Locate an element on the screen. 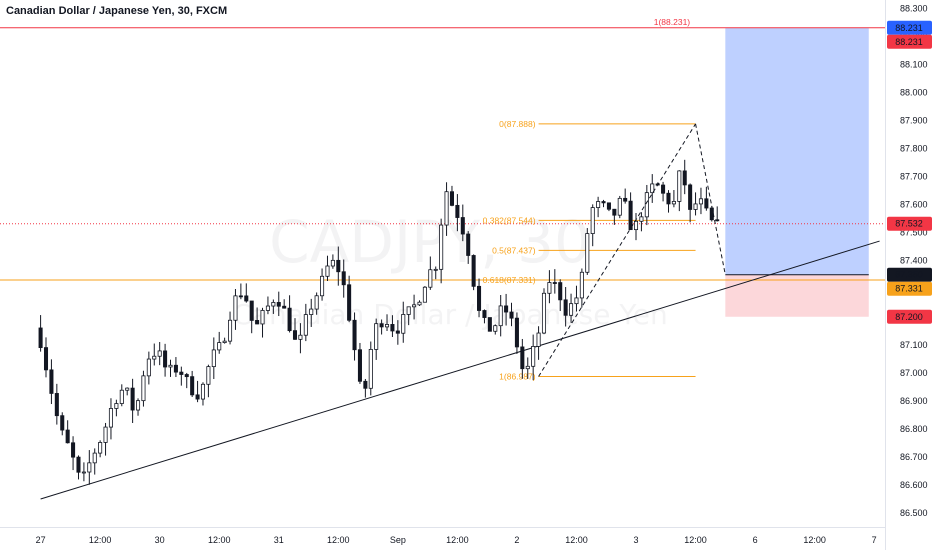 The image size is (932, 550). time-tick-label: Sep is located at coordinates (398, 540).